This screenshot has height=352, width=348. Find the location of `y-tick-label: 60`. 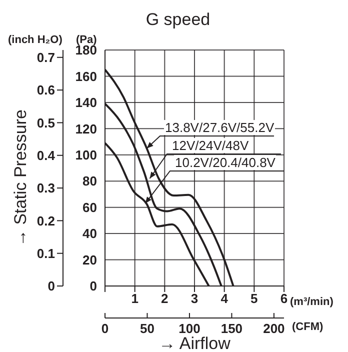

y-tick-label: 60 is located at coordinates (89, 207).